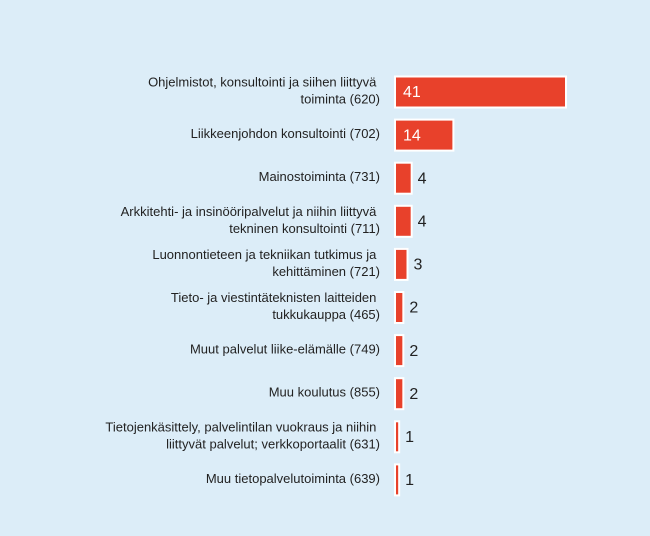 The image size is (650, 536). I want to click on category-label-line: tekninen konsultointi (711), so click(304, 228).